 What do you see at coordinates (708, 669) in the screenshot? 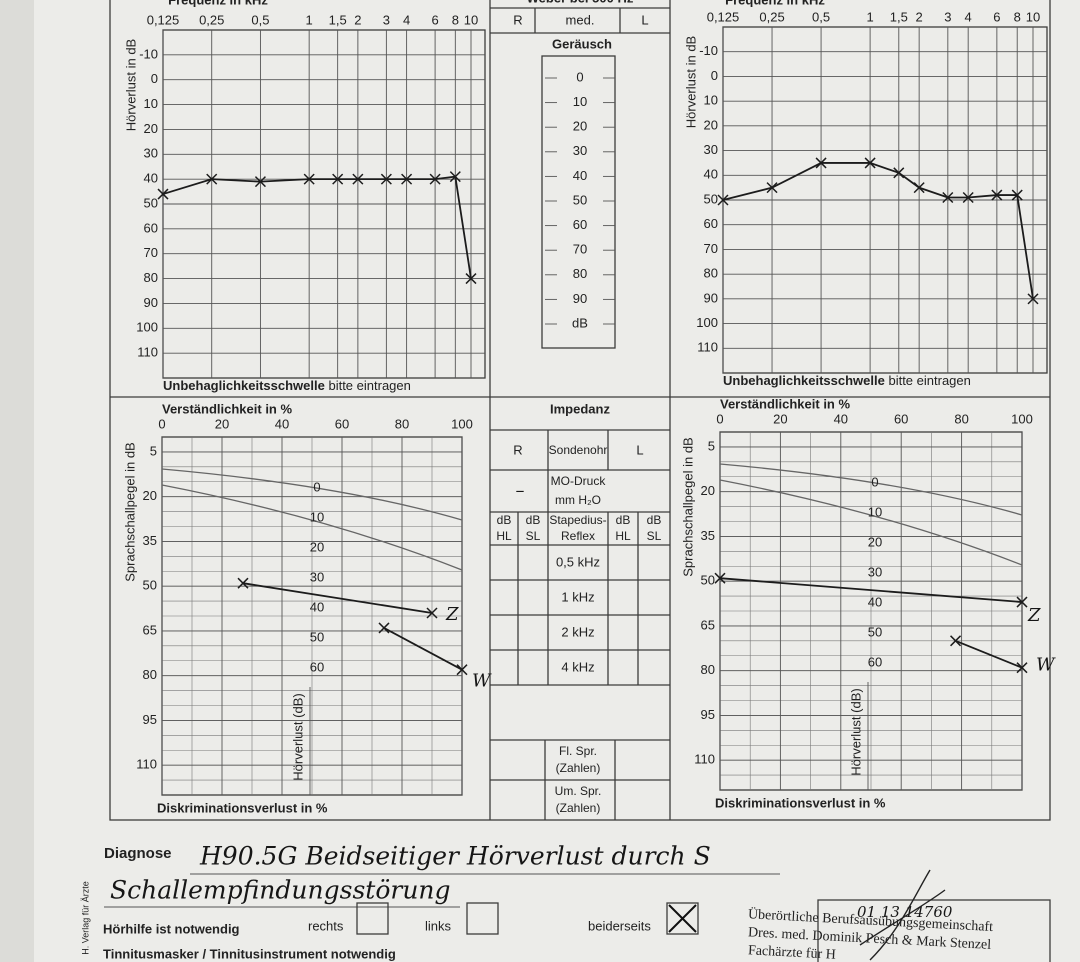
I see `y-tick-label: 80` at bounding box center [708, 669].